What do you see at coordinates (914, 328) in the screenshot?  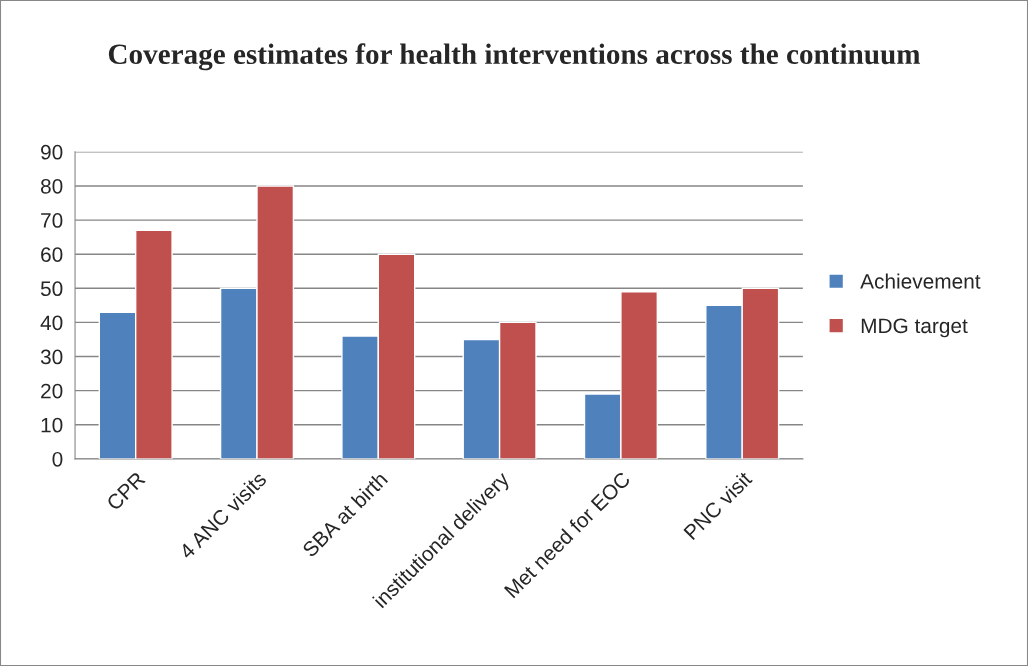 I see `legend-label: MDG target` at bounding box center [914, 328].